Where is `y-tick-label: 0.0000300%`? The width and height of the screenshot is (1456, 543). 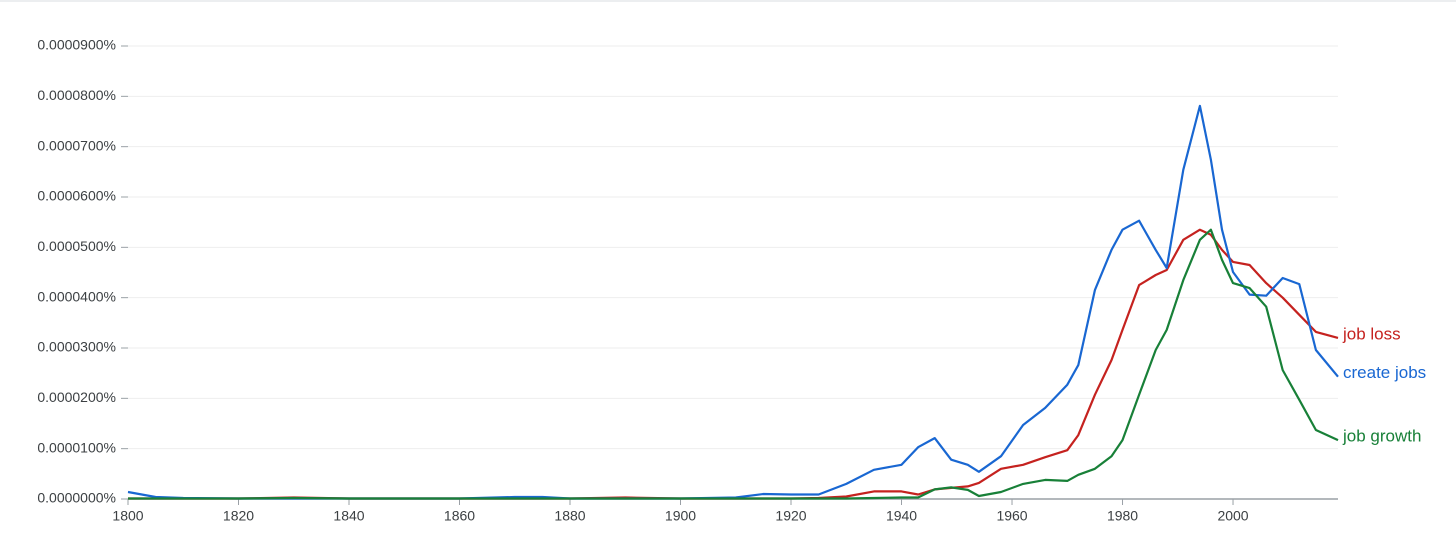
y-tick-label: 0.0000300% is located at coordinates (76, 347).